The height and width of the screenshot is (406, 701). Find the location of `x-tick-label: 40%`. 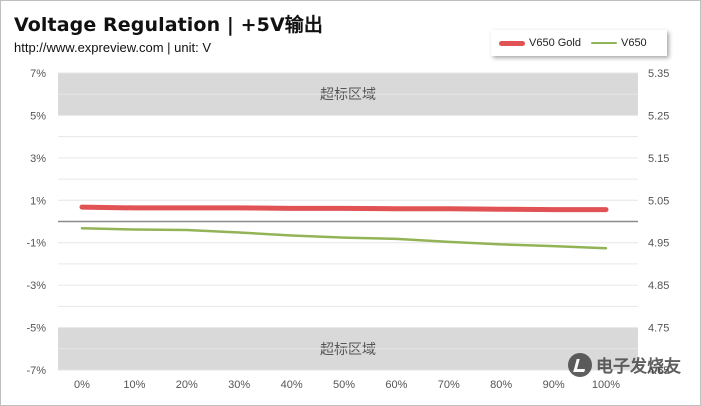

x-tick-label: 40% is located at coordinates (292, 385).